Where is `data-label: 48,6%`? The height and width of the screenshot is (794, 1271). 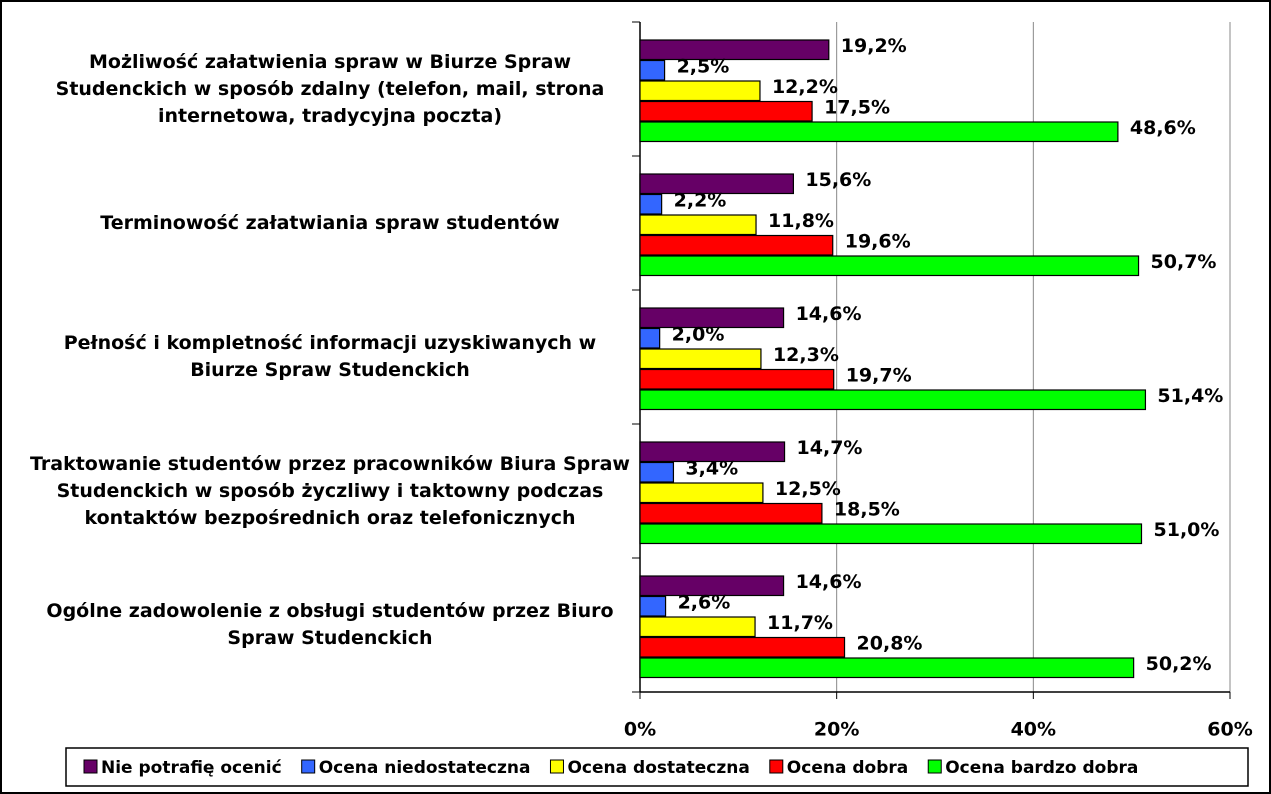
data-label: 48,6% is located at coordinates (1163, 128).